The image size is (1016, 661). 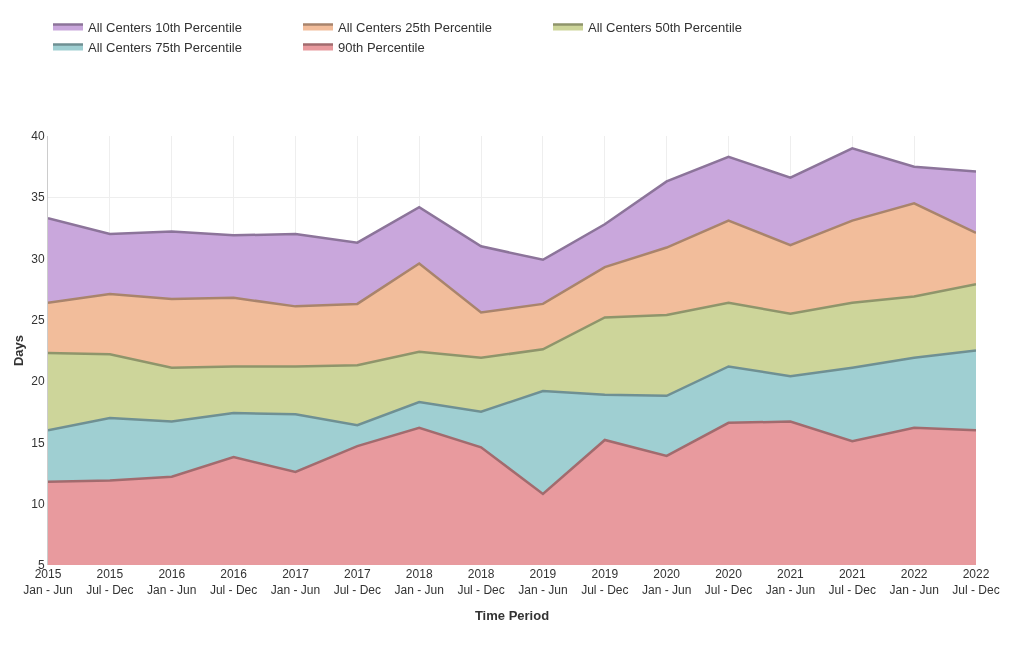 What do you see at coordinates (357, 582) in the screenshot?
I see `x-tick-label: 2017 Jul - Dec` at bounding box center [357, 582].